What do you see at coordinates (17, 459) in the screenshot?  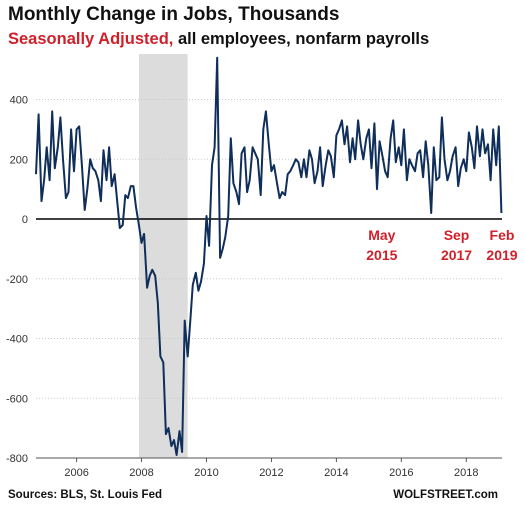 I see `y-tick-label: -800` at bounding box center [17, 459].